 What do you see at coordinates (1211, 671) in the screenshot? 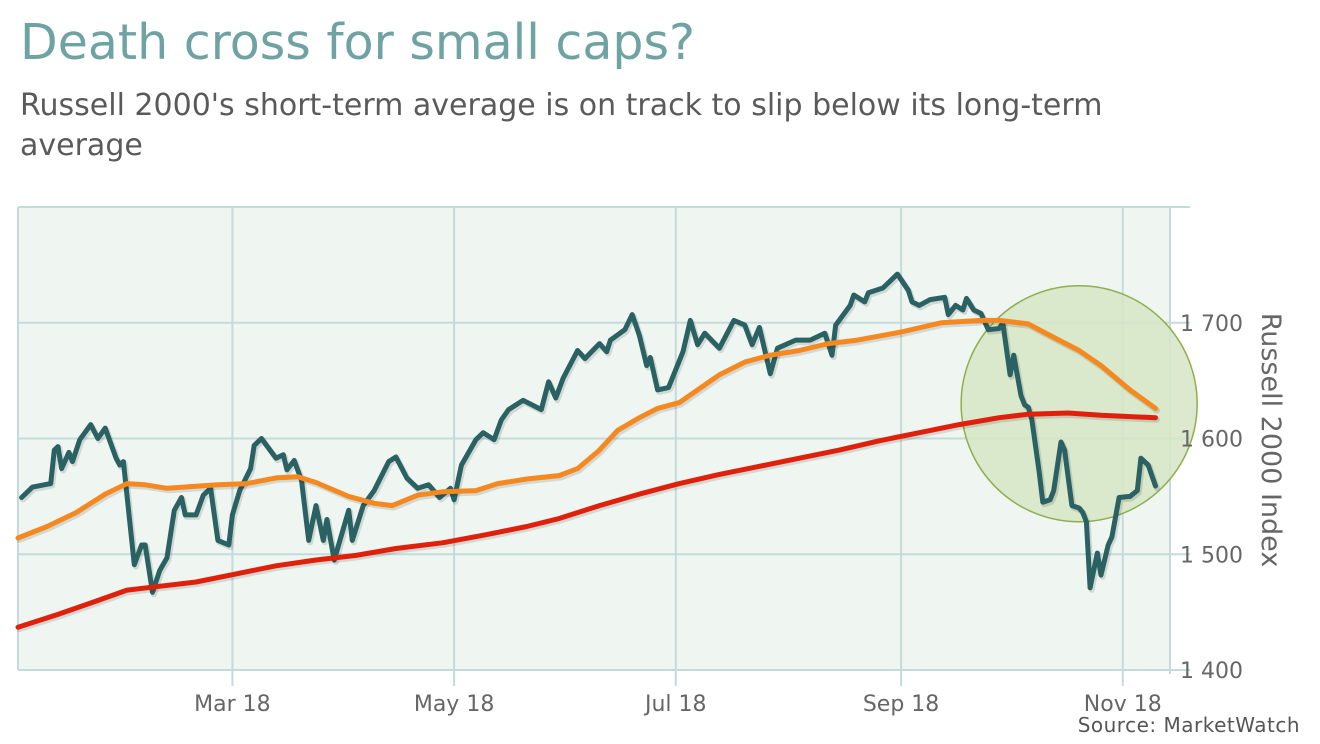
I see `y-tick-label: 1 400` at bounding box center [1211, 671].